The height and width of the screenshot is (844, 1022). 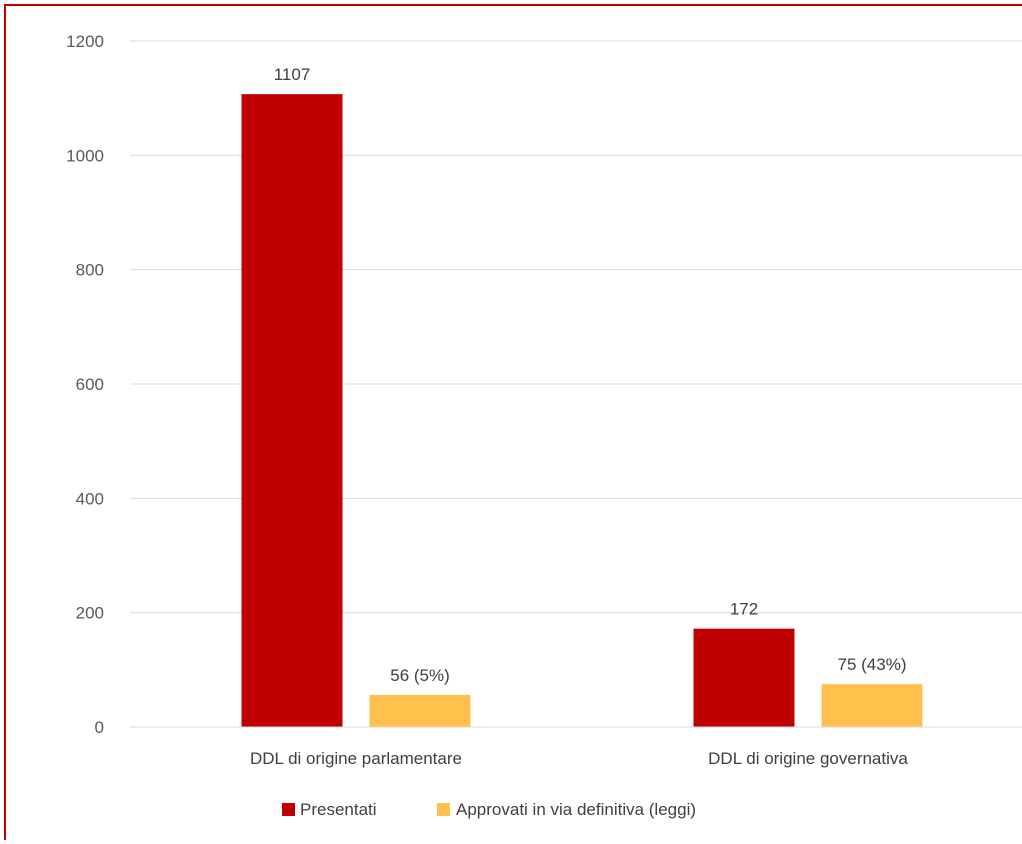 I want to click on data-label: 75 (43%), so click(x=872, y=664).